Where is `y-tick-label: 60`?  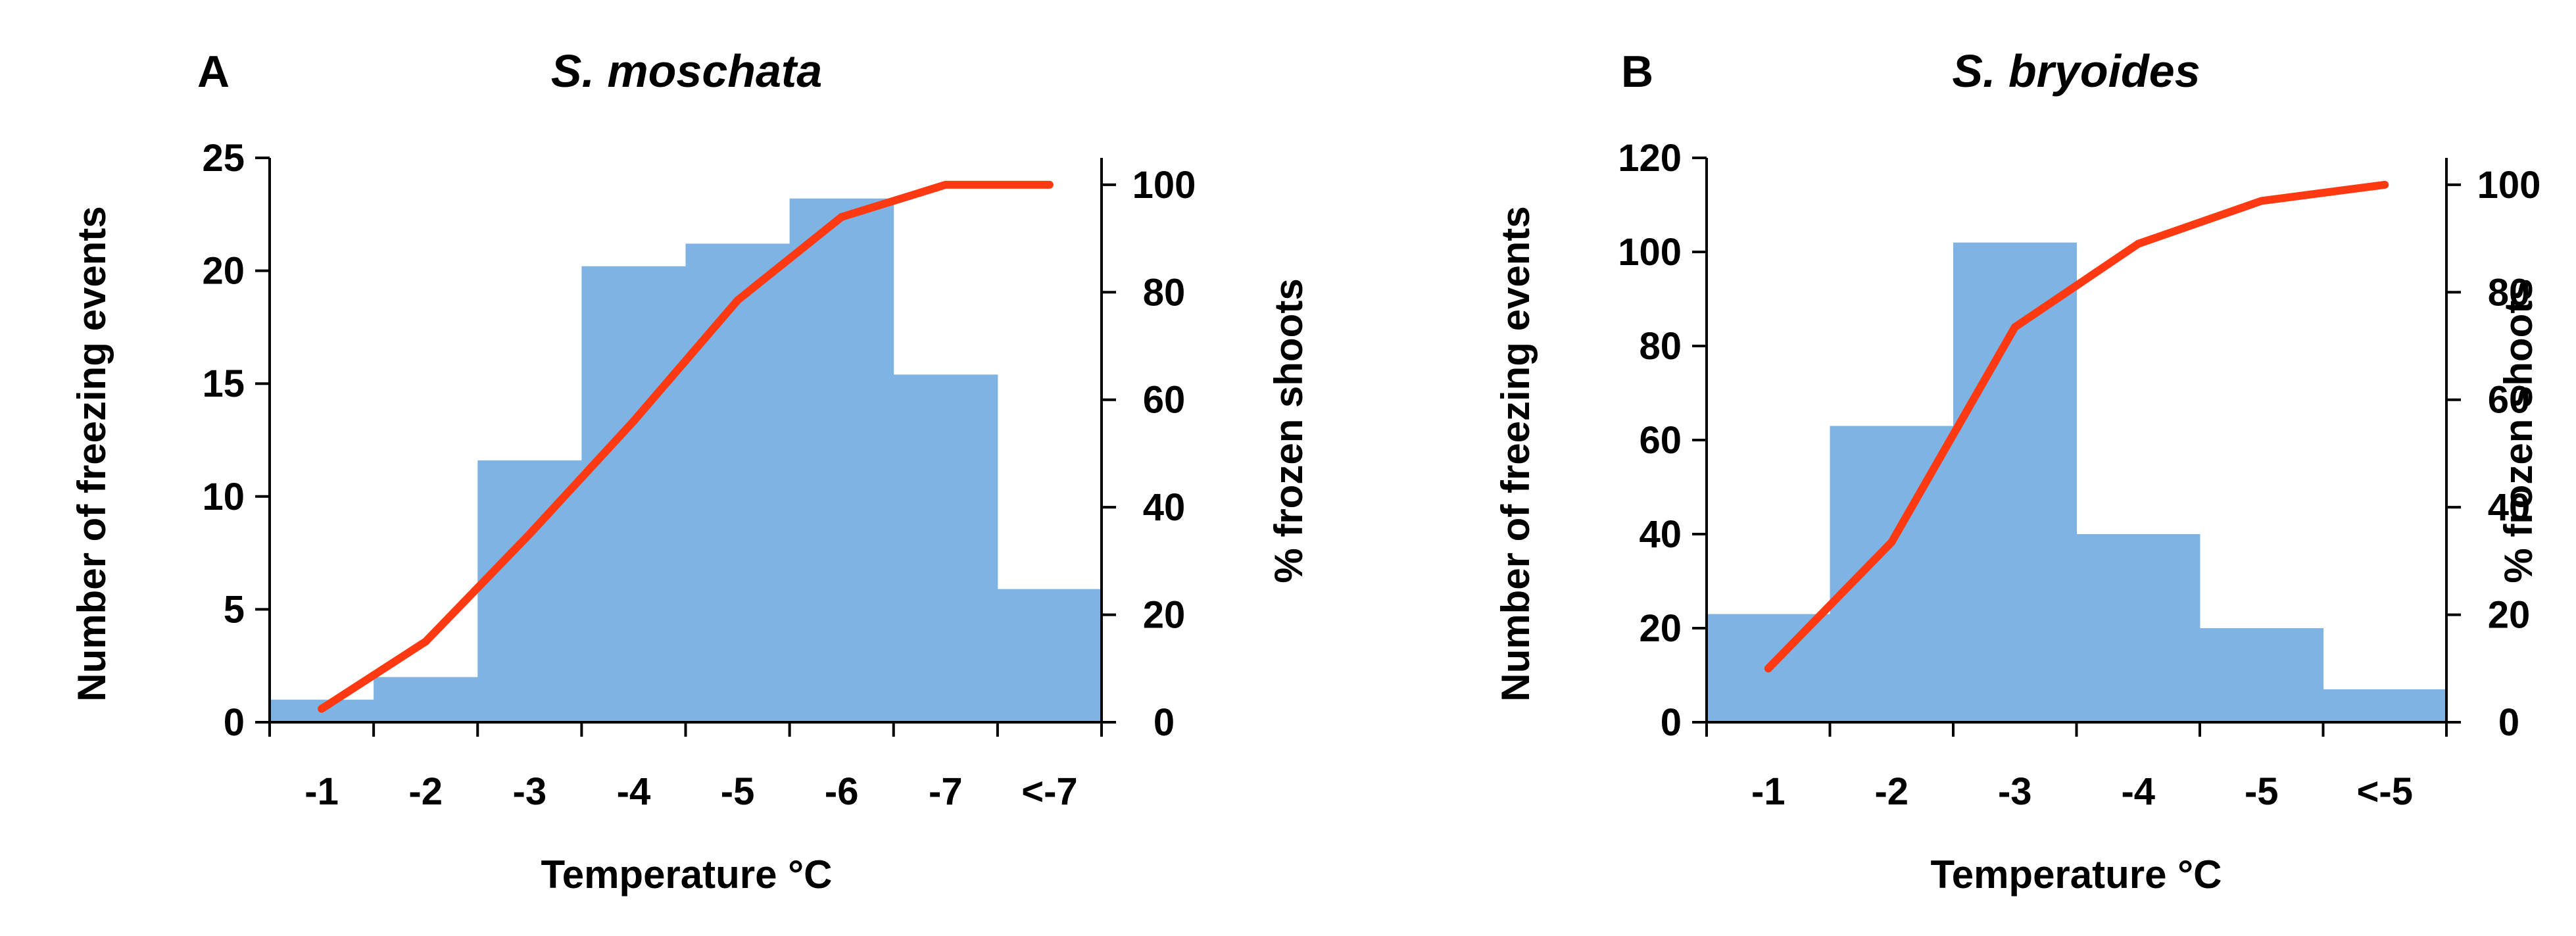
y-tick-label: 60 is located at coordinates (1660, 440).